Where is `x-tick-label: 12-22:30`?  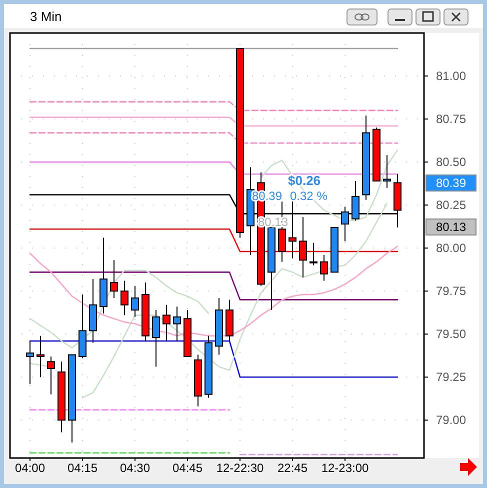
x-tick-label: 12-22:30 is located at coordinates (240, 468).